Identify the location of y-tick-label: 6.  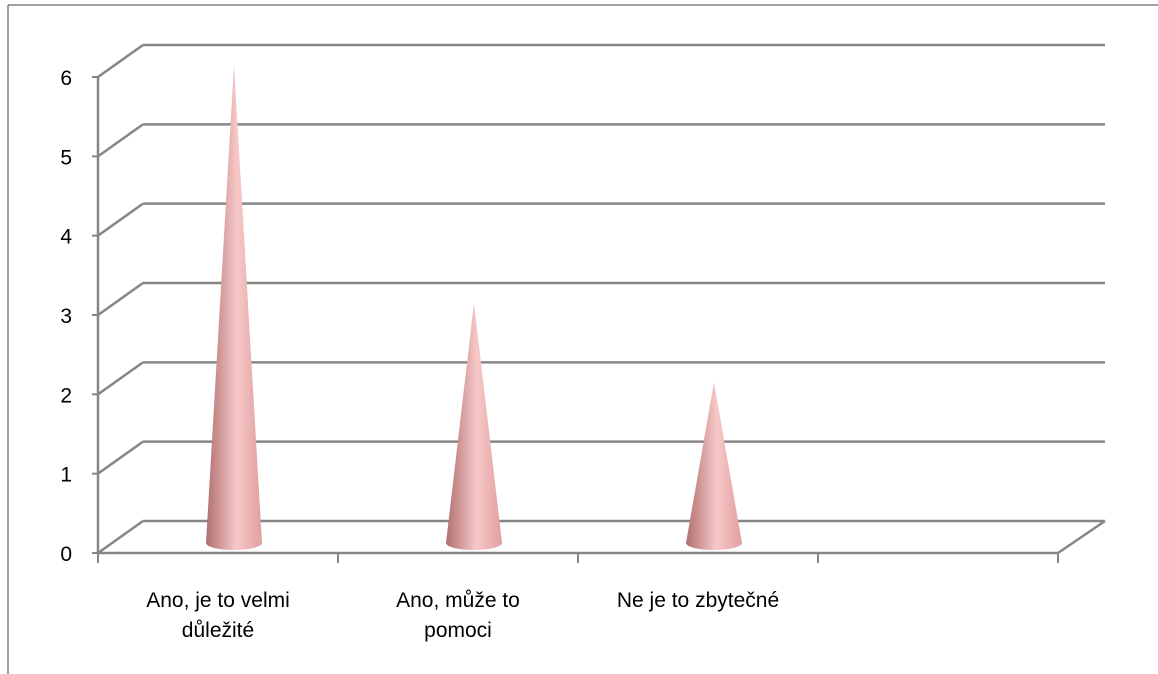
(66, 78).